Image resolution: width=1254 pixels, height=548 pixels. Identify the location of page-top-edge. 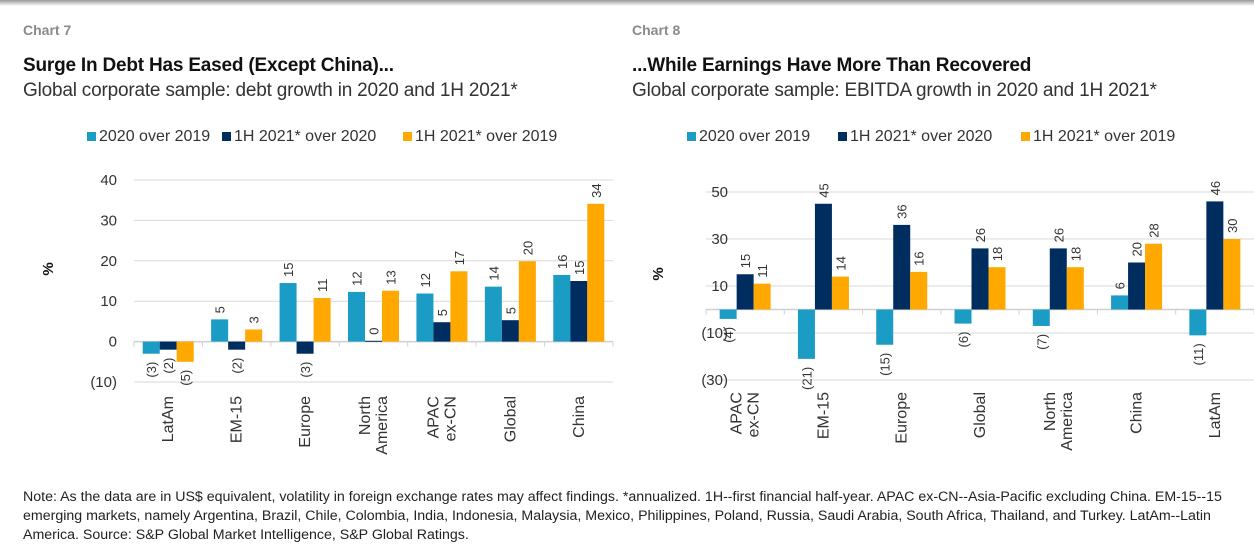
(627, 3).